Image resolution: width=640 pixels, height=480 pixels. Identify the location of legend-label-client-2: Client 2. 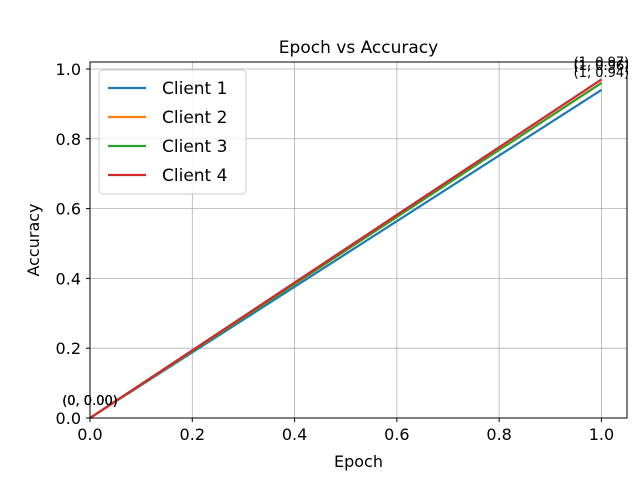
(194, 118).